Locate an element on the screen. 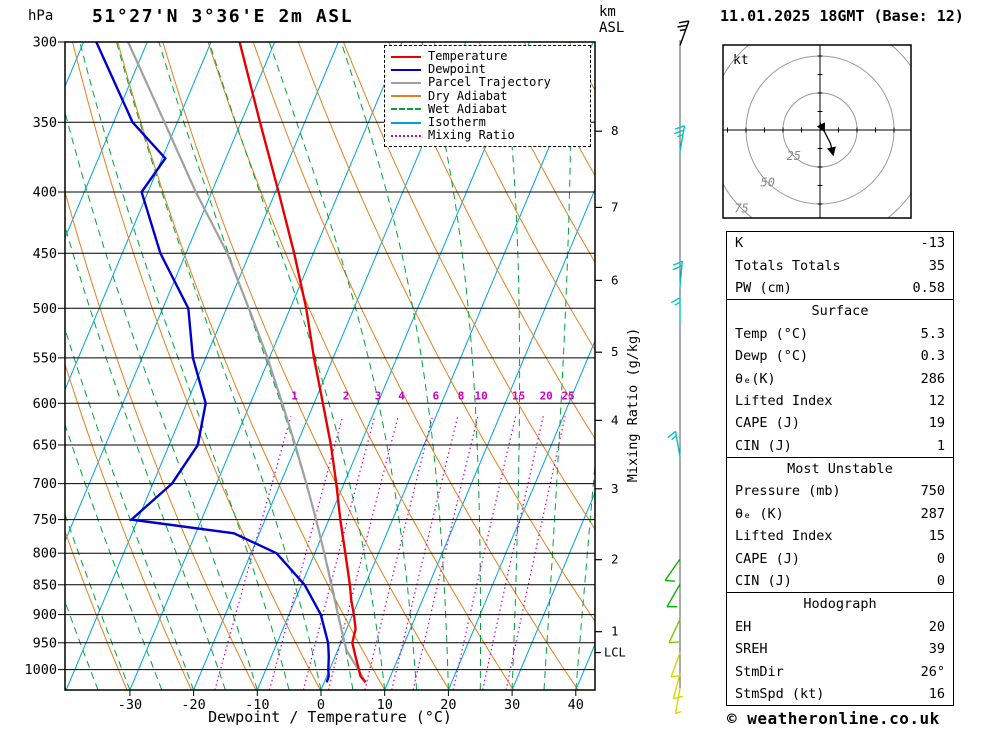  temp-tick-label: 40 is located at coordinates (576, 705).